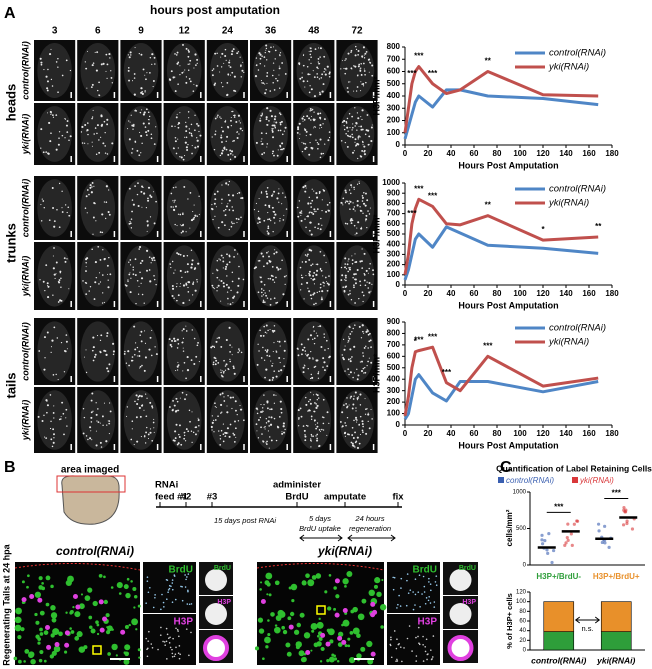 The width and height of the screenshot is (652, 669). What do you see at coordinates (394, 243) in the screenshot?
I see `y-tick-label: 400` at bounding box center [394, 243].